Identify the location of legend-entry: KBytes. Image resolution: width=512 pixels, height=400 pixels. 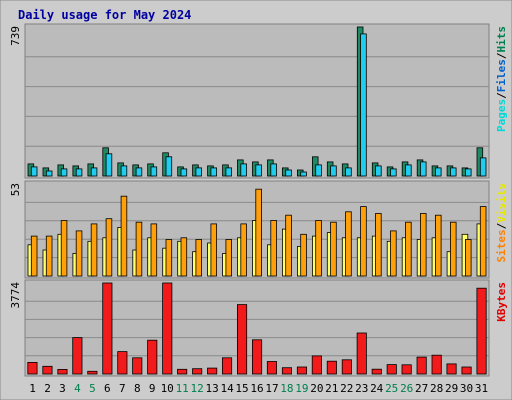
(501, 302).